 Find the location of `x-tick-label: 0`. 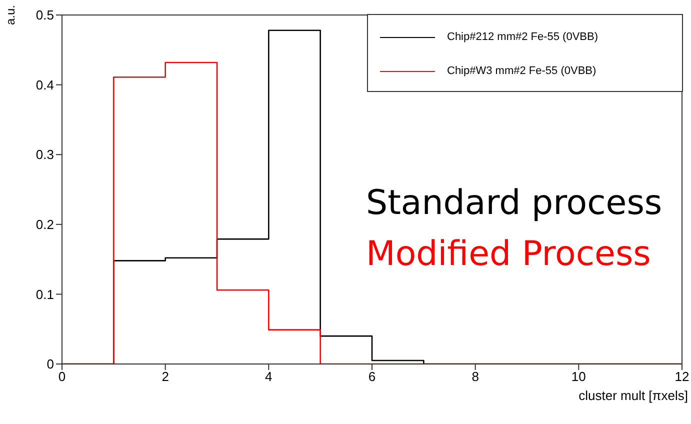

x-tick-label: 0 is located at coordinates (62, 376).